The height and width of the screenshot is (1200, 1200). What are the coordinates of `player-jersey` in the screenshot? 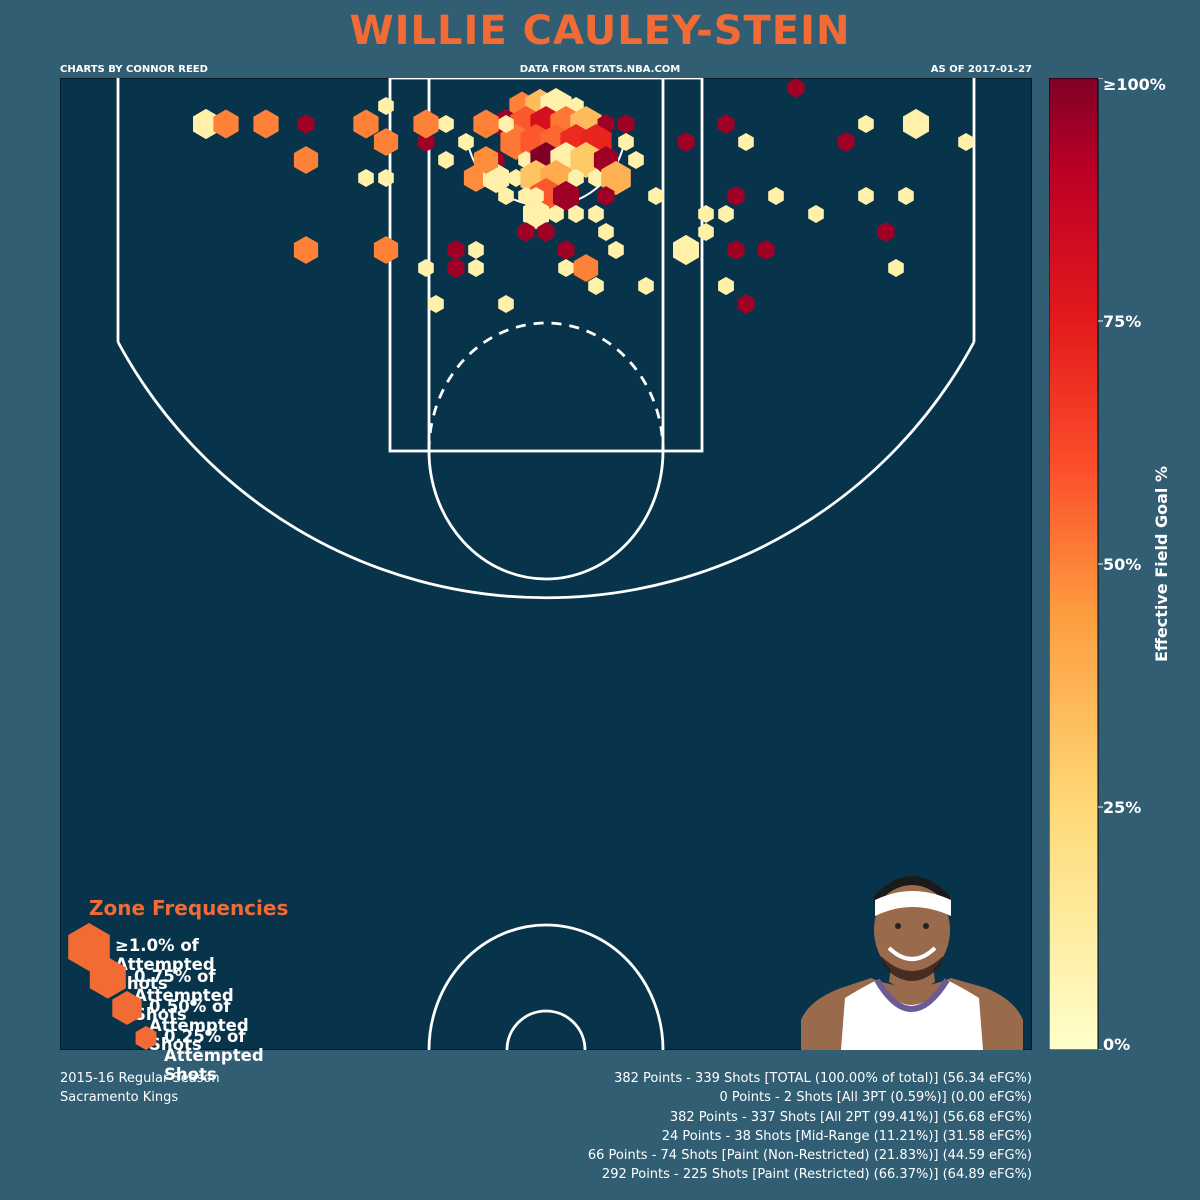 It's located at (912, 1015).